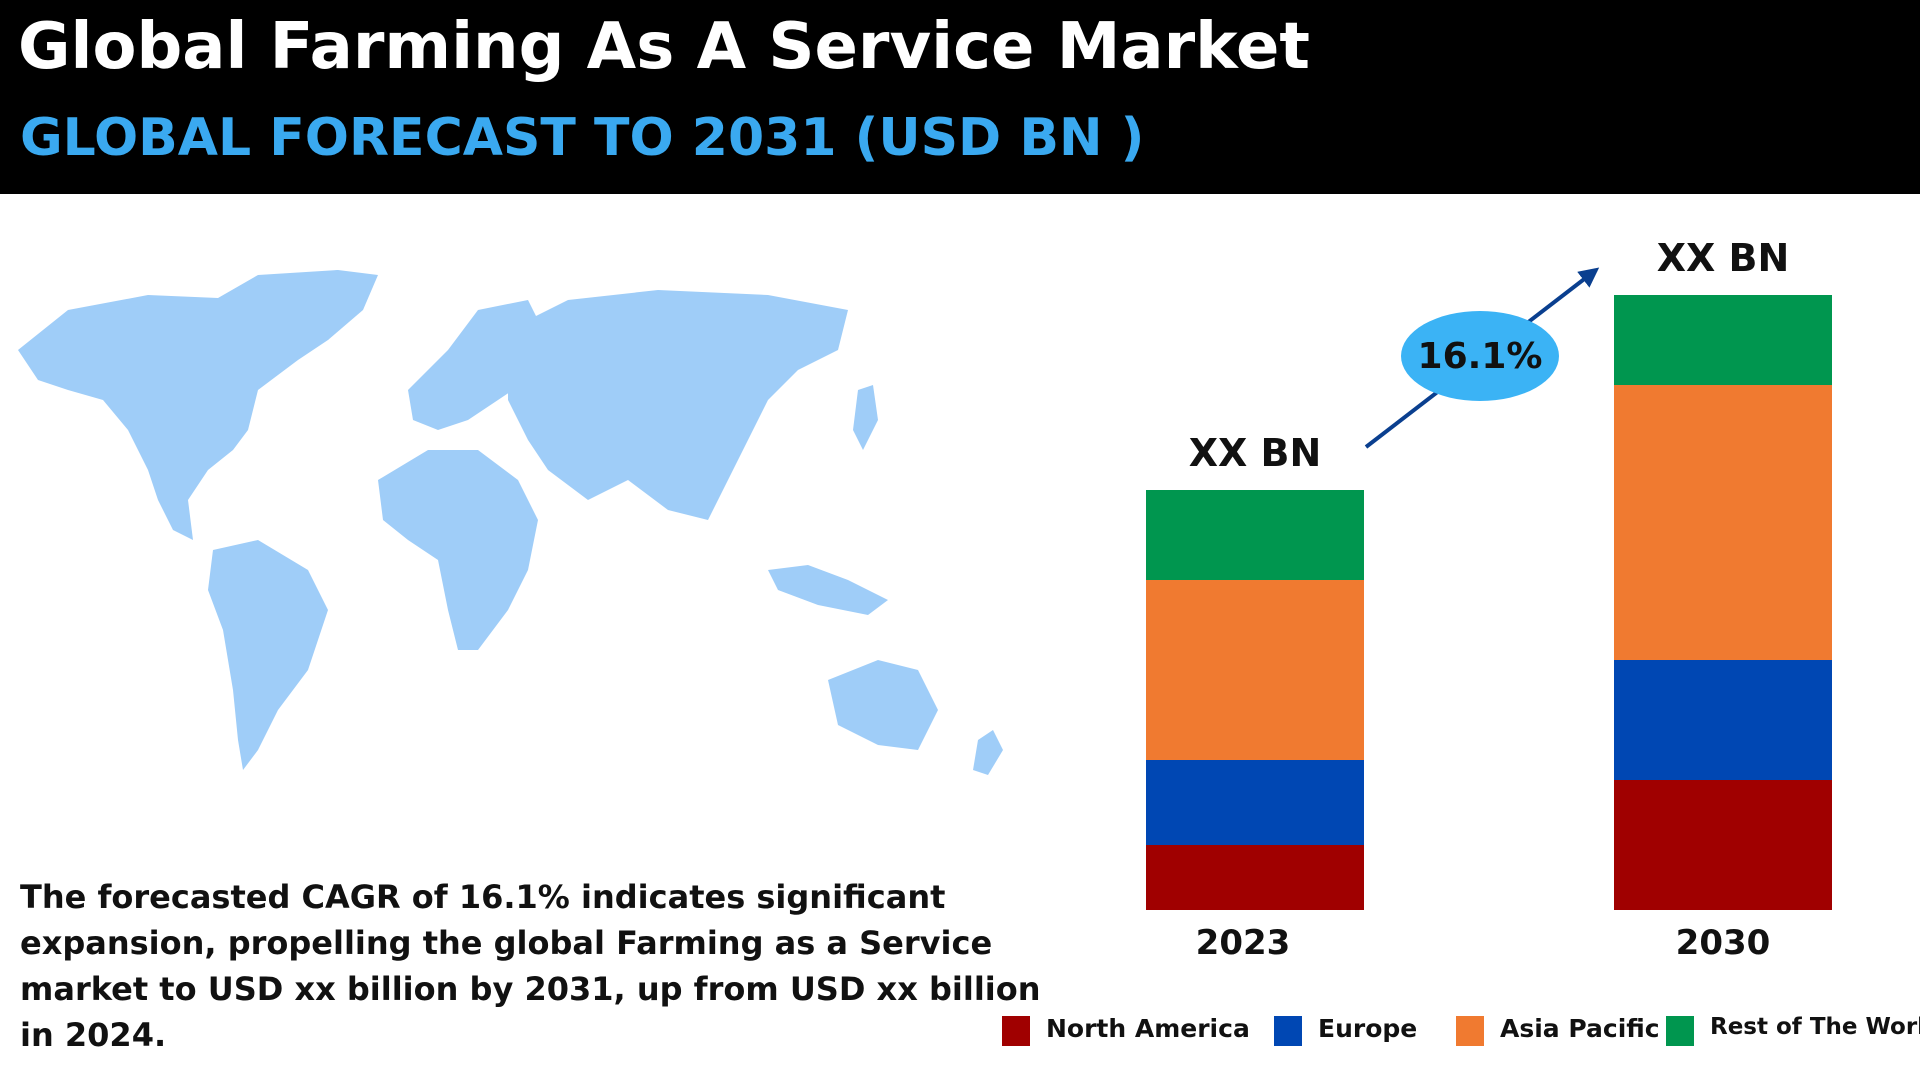 The height and width of the screenshot is (1080, 1920). I want to click on page-title: Global Farming As A Service Market, so click(664, 47).